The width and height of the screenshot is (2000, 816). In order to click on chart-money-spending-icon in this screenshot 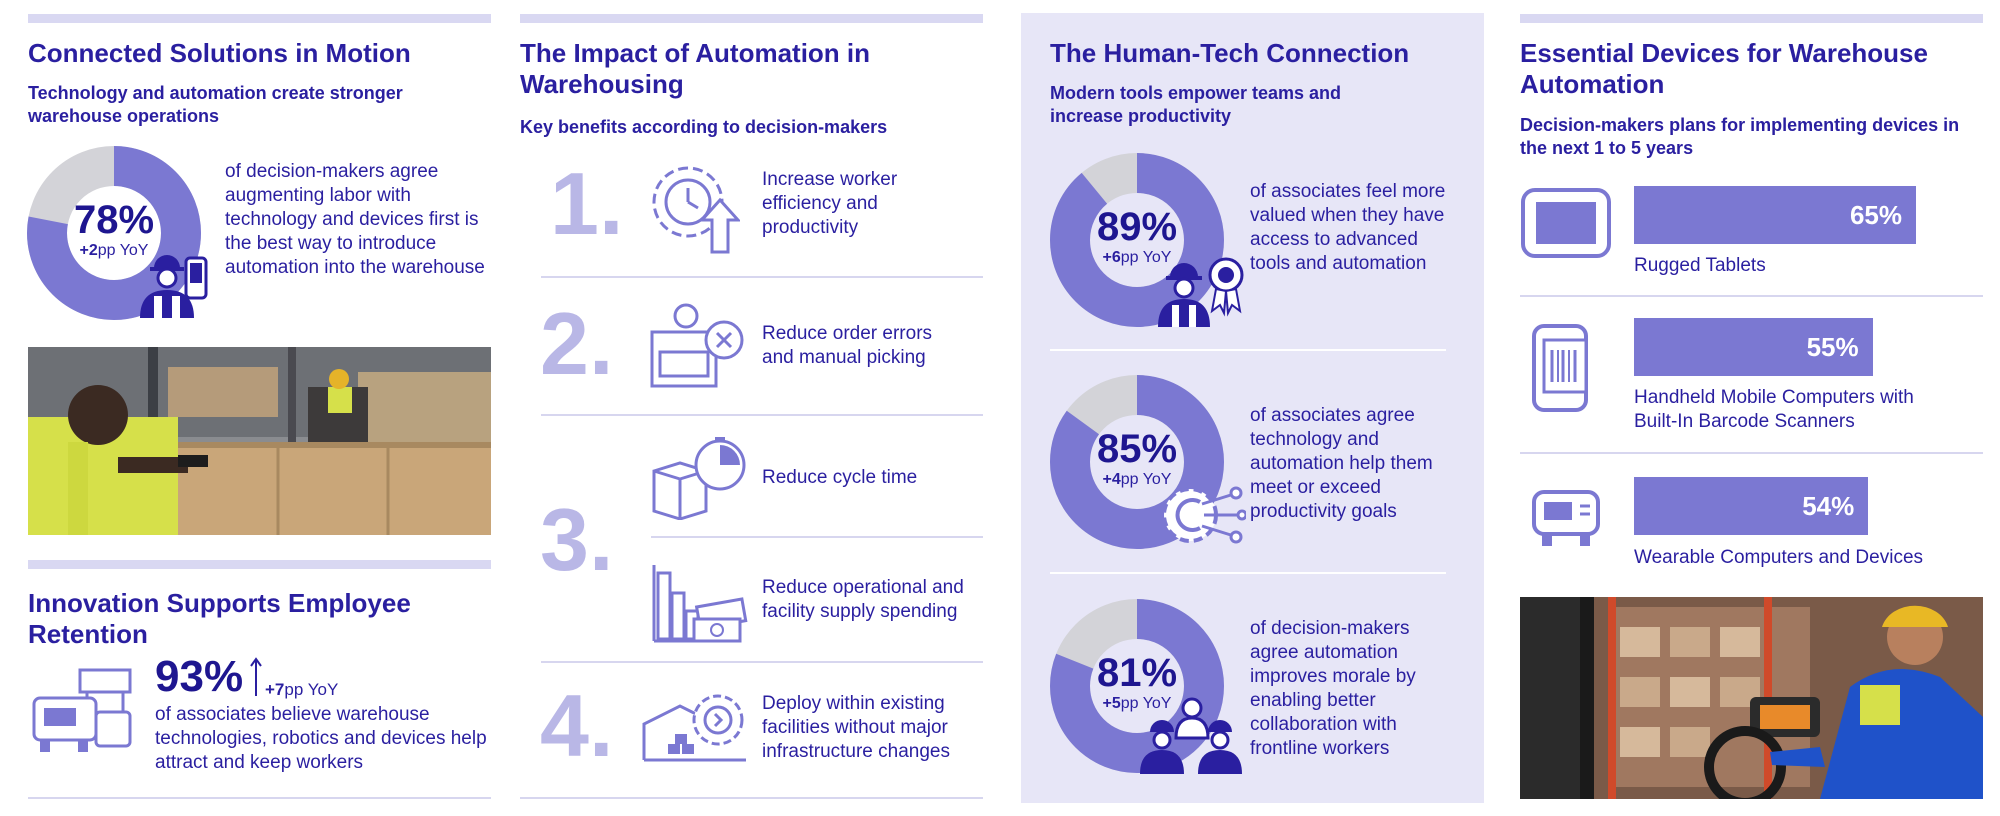, I will do `click(700, 604)`.